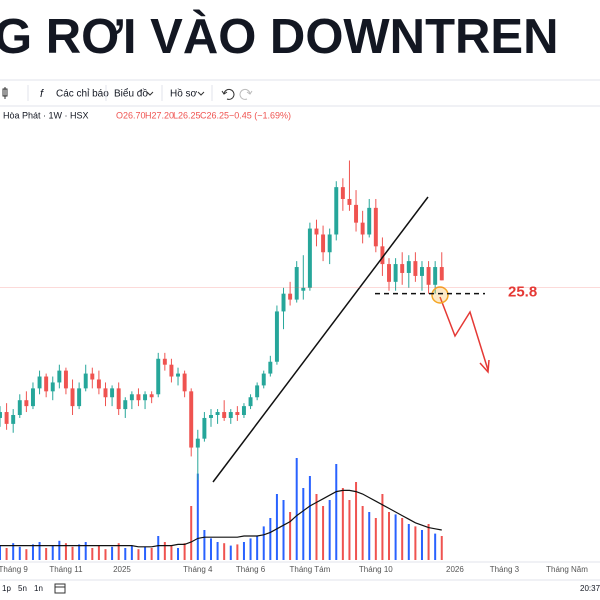 The width and height of the screenshot is (600, 600). I want to click on undo-button, so click(228, 94).